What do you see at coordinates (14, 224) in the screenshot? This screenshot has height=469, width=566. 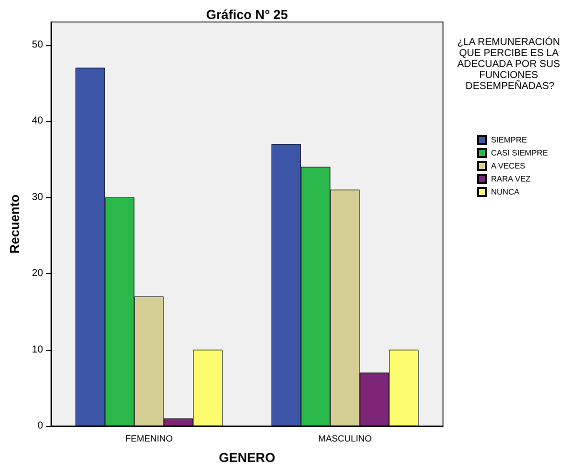 I see `y-axis-title: Recuento` at bounding box center [14, 224].